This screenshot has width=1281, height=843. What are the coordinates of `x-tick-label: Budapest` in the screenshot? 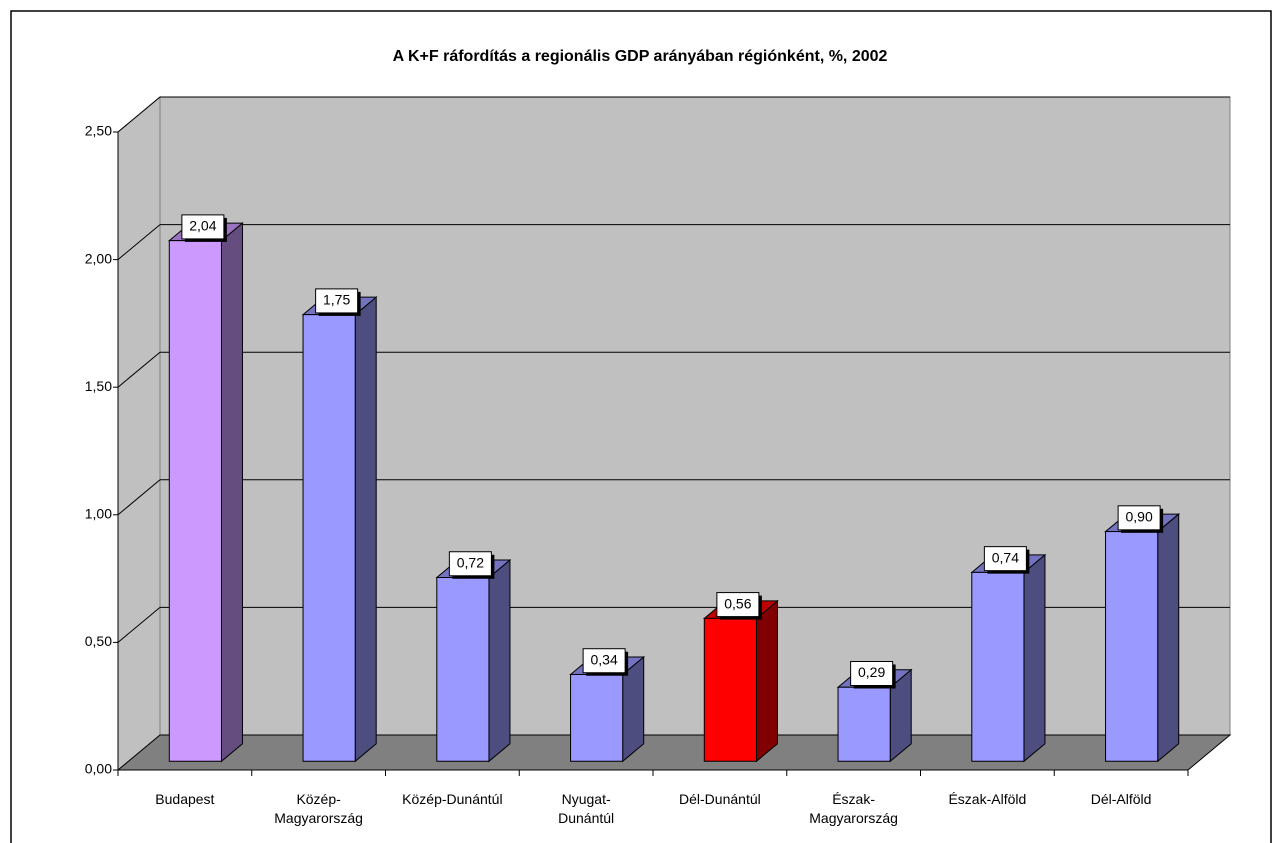 It's located at (184, 799).